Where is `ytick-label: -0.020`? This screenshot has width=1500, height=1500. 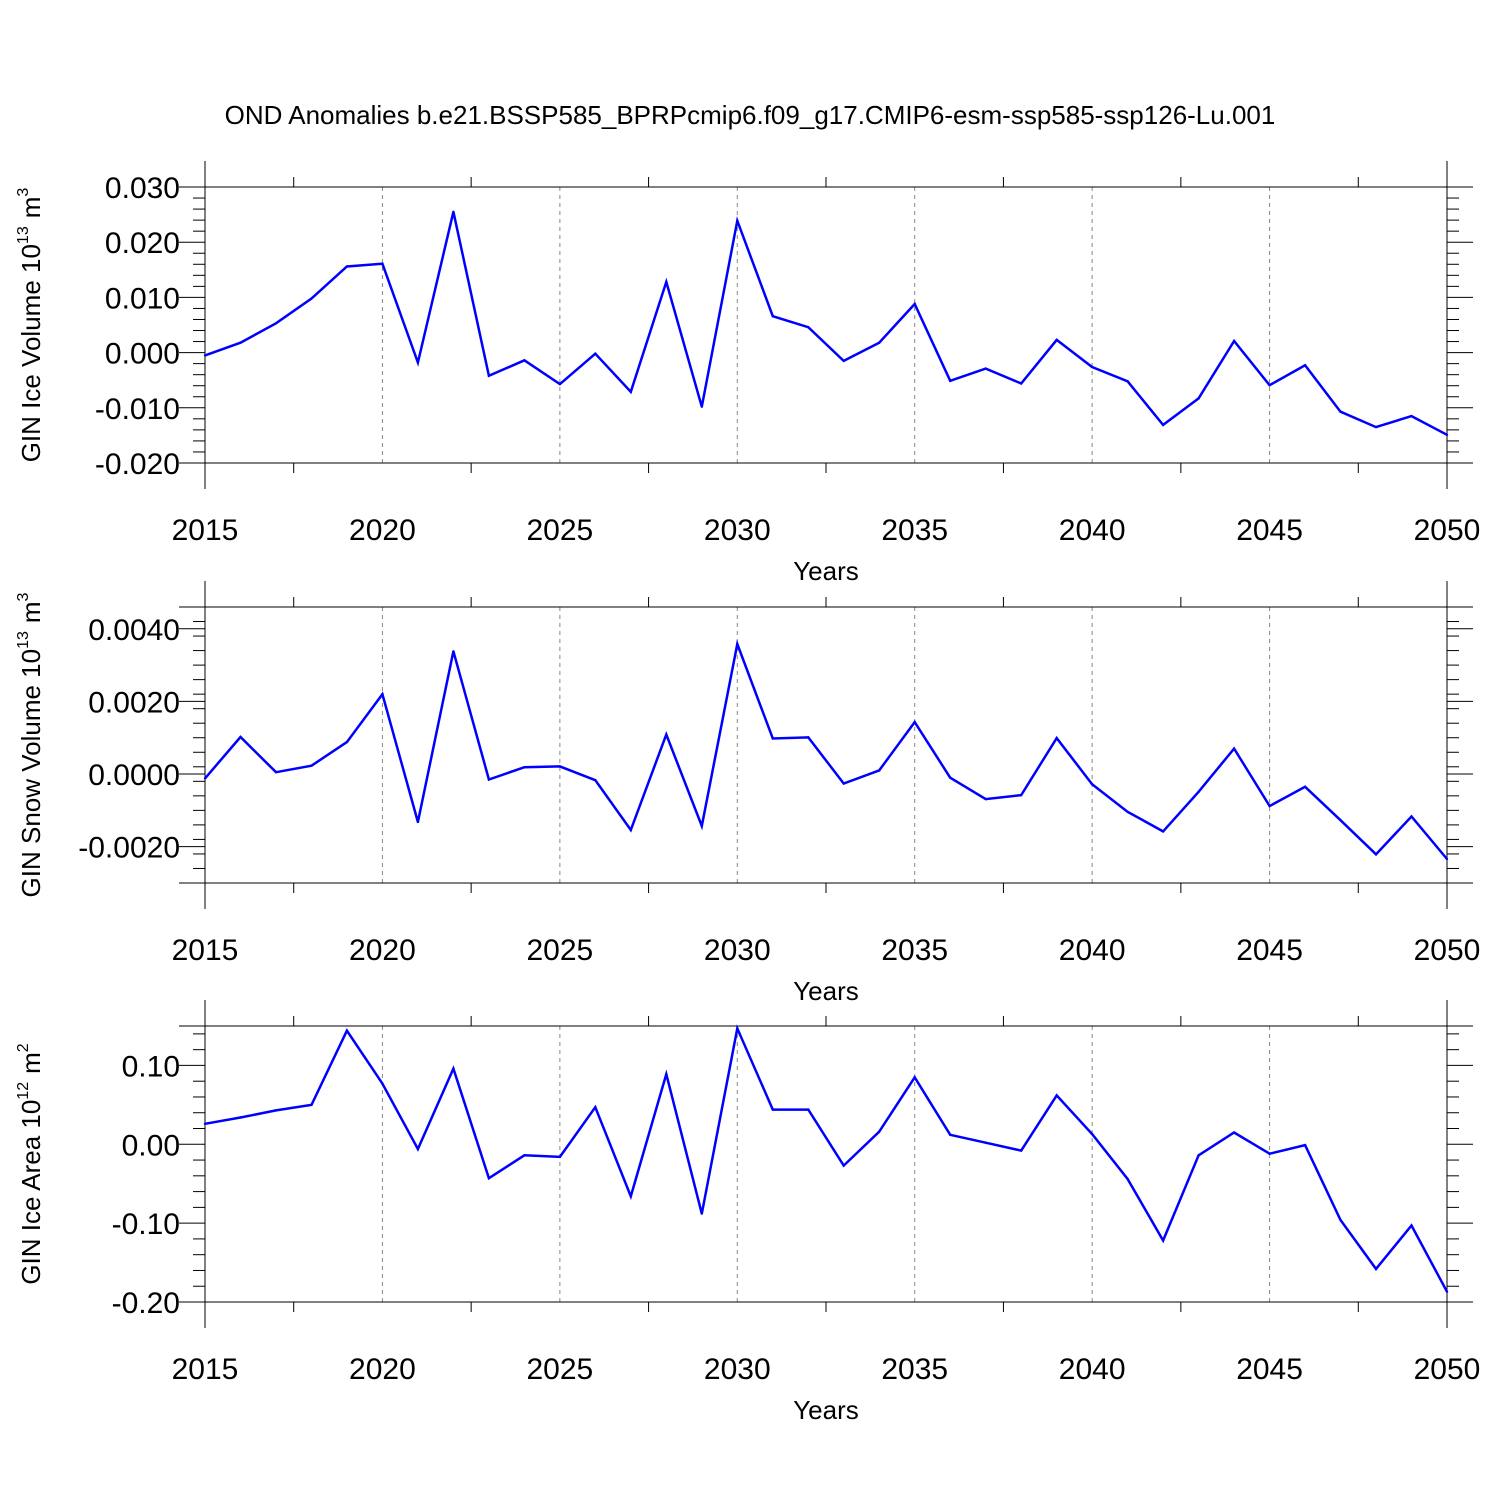
ytick-label: -0.020 is located at coordinates (137, 464).